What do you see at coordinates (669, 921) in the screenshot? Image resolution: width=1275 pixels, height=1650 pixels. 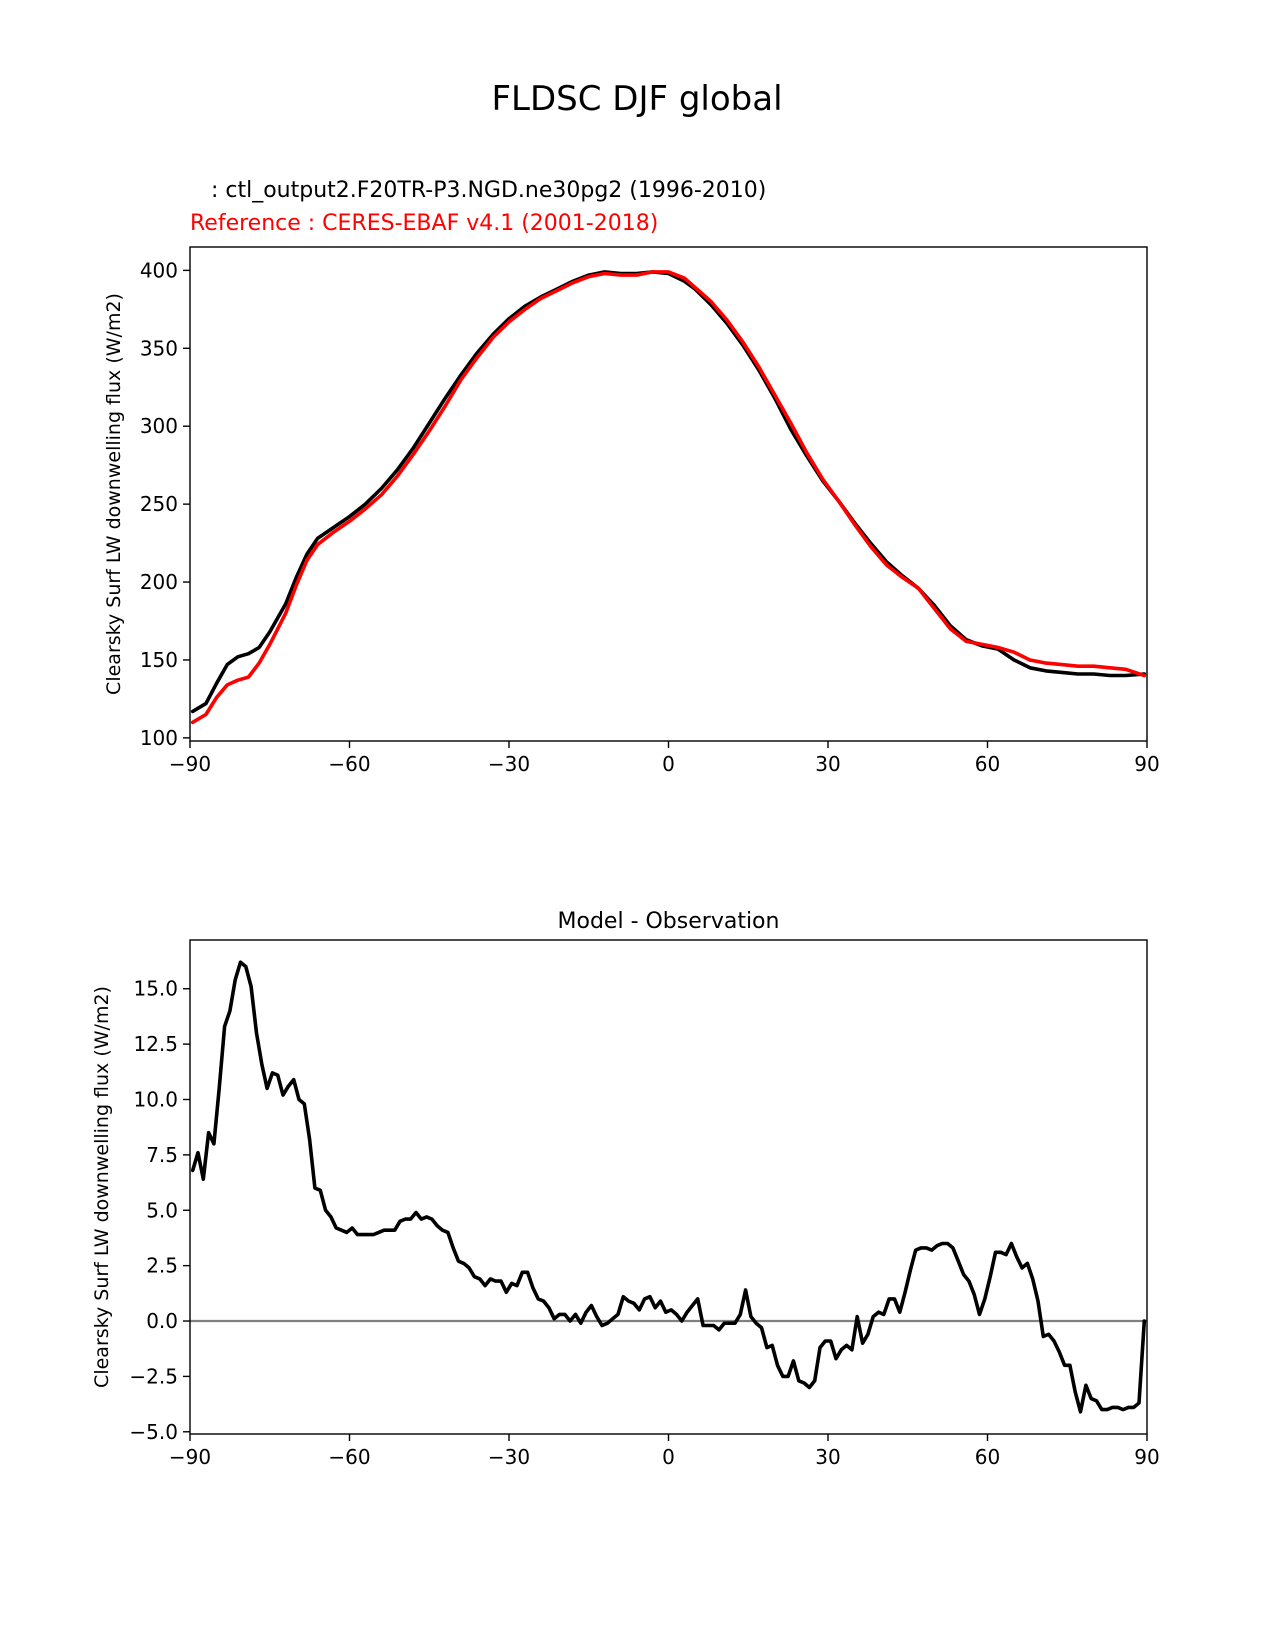 I see `panel-title: Model - Observation` at bounding box center [669, 921].